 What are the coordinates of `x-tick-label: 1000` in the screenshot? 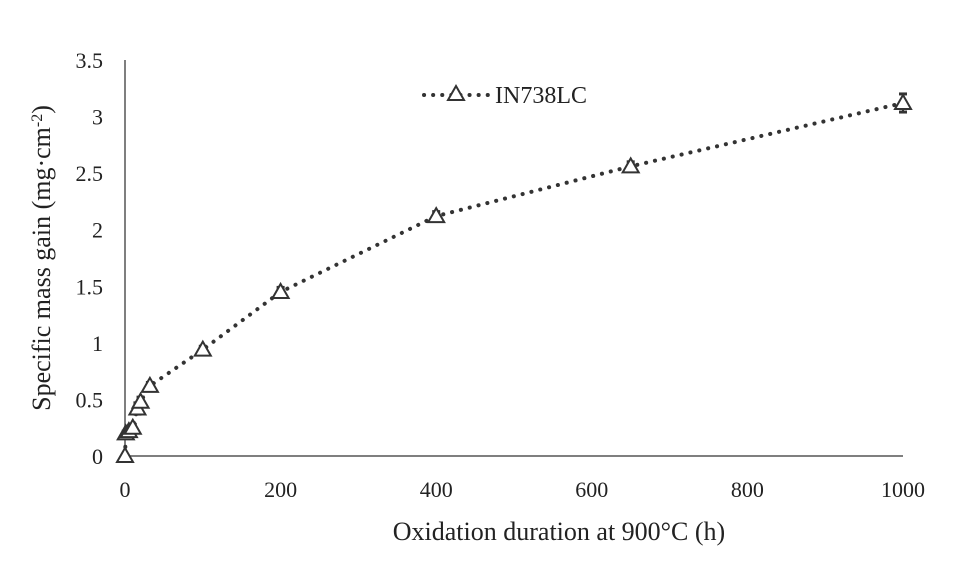 It's located at (903, 489).